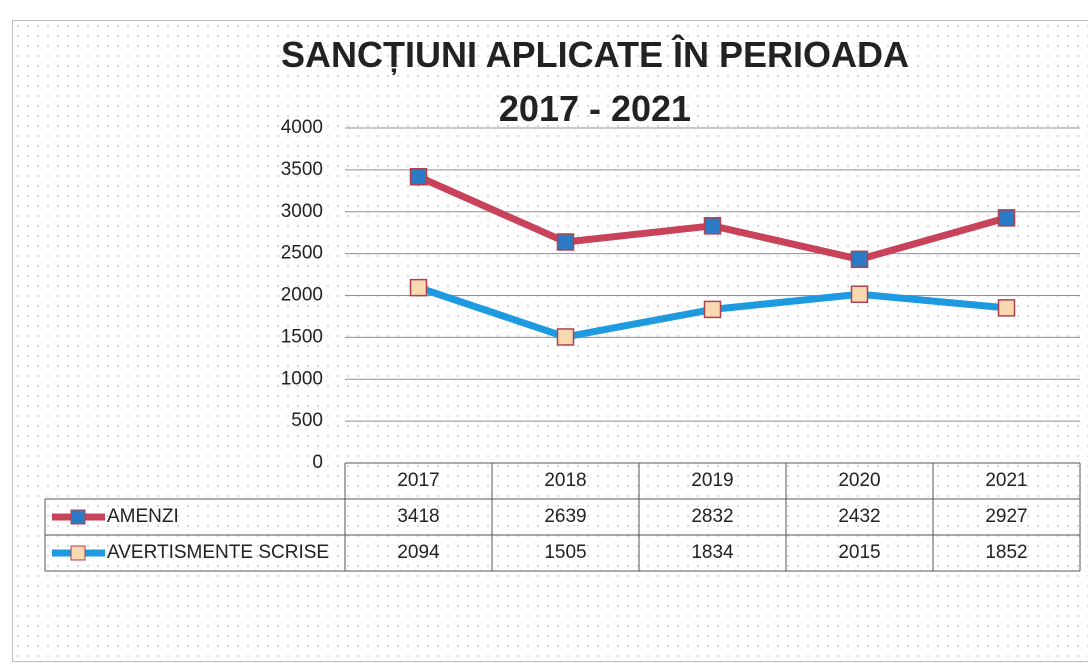 The width and height of the screenshot is (1088, 664). Describe the element at coordinates (418, 516) in the screenshot. I see `table-value: 3418` at that location.